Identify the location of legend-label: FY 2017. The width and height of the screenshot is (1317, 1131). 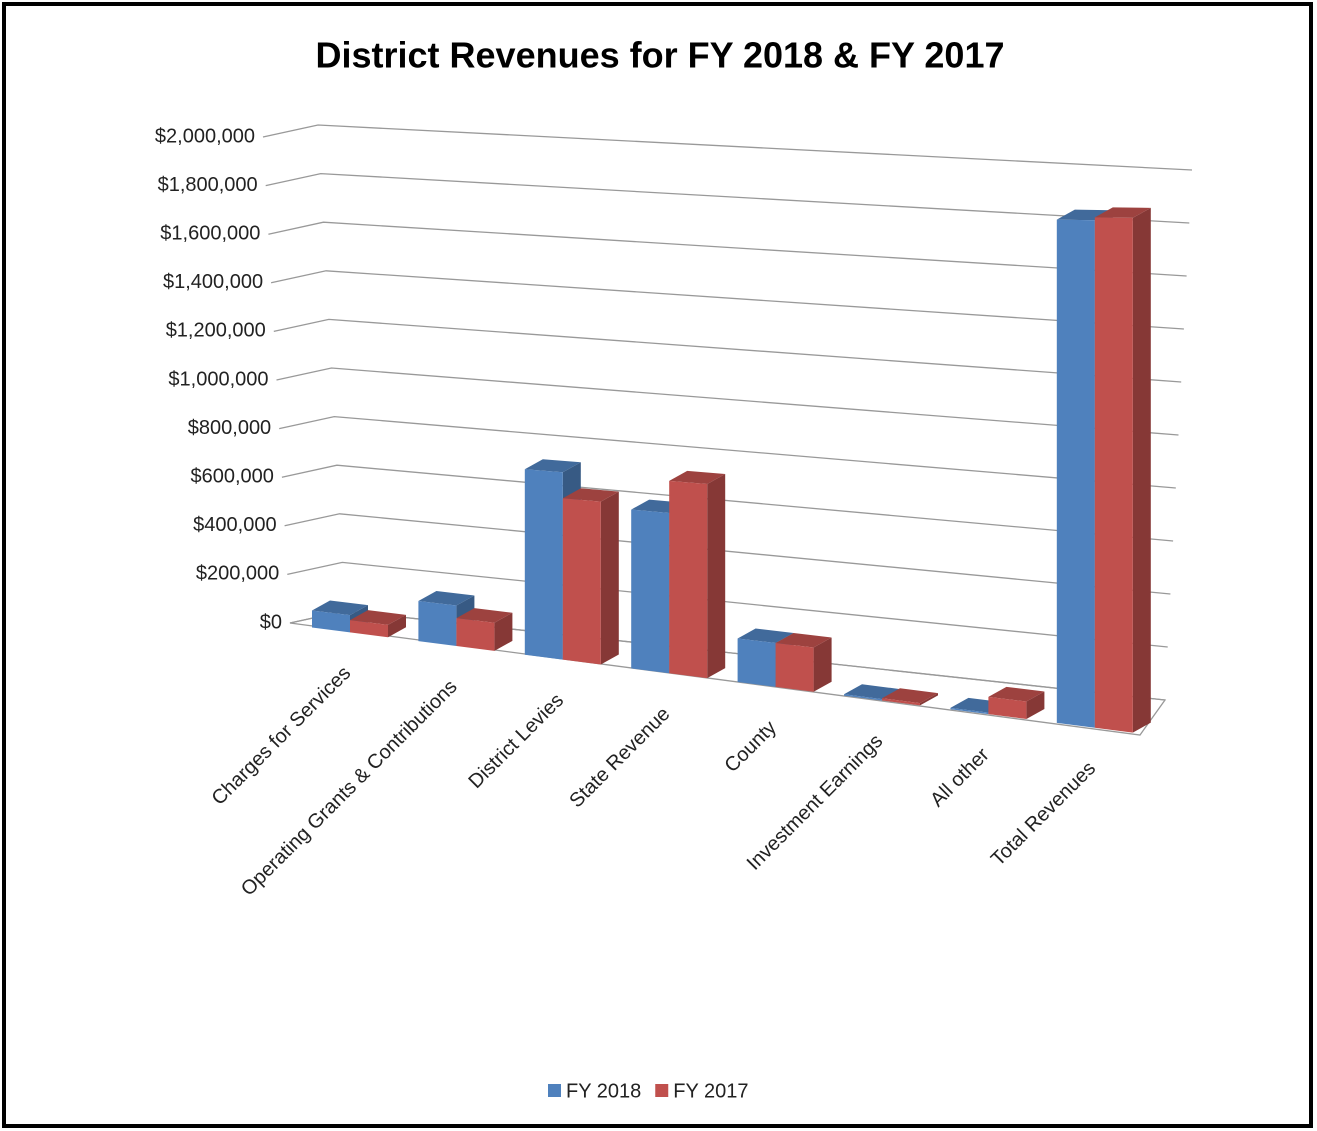
(710, 1091).